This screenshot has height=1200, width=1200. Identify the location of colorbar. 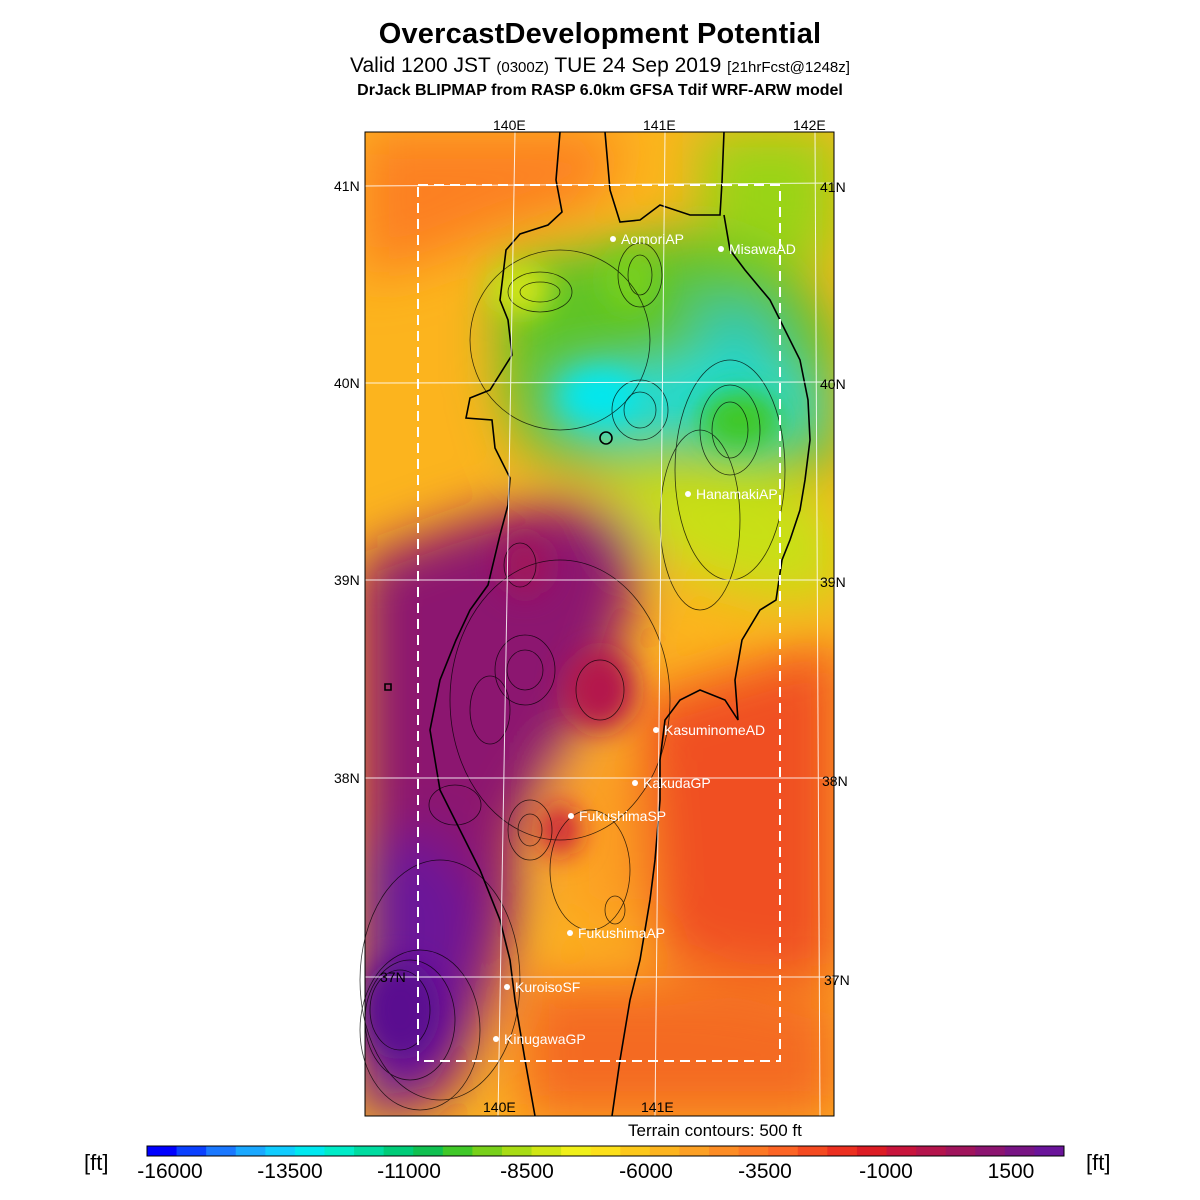
(605, 1151).